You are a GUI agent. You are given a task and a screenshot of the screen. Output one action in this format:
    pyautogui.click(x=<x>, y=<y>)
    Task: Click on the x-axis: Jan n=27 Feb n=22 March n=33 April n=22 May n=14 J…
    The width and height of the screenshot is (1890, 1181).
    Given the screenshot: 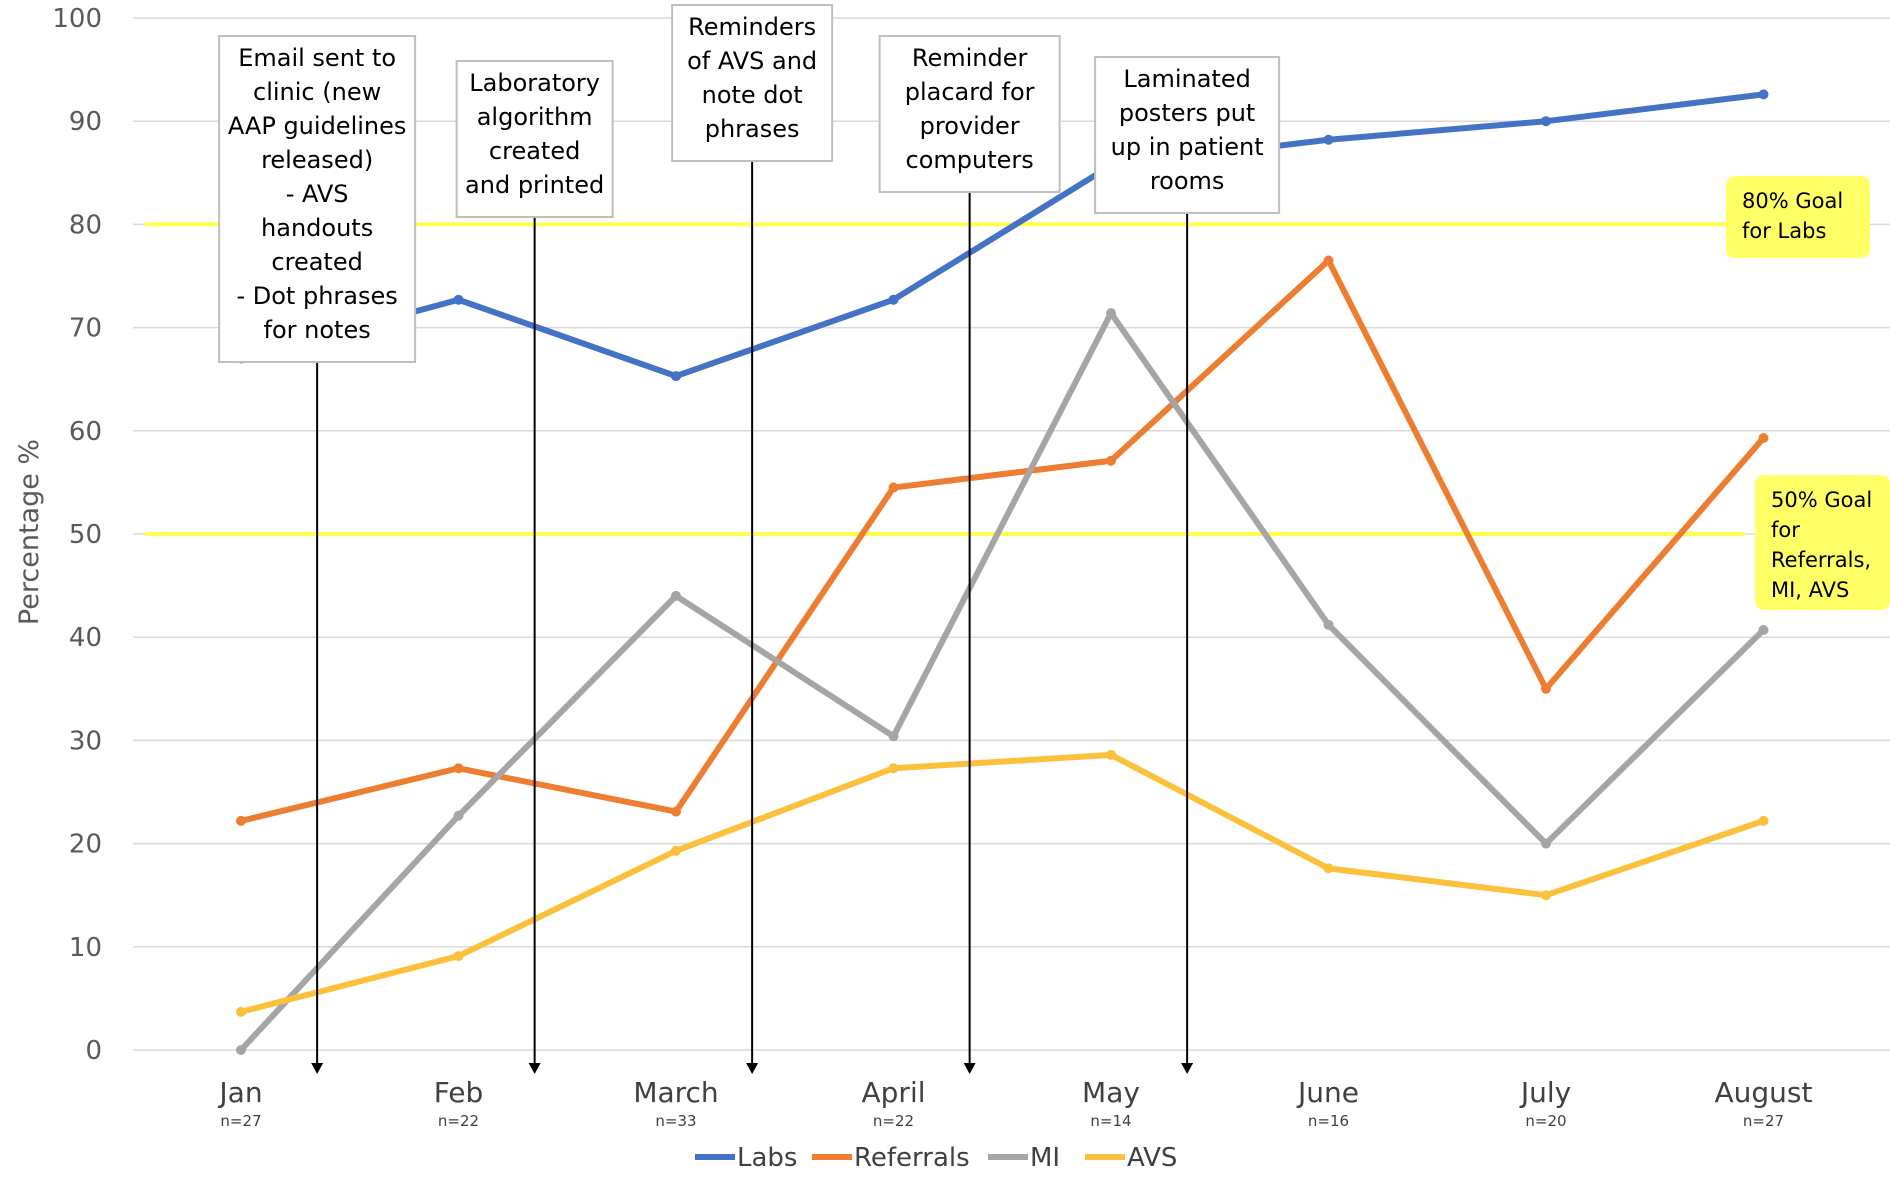 What is the action you would take?
    pyautogui.click(x=1014, y=1103)
    